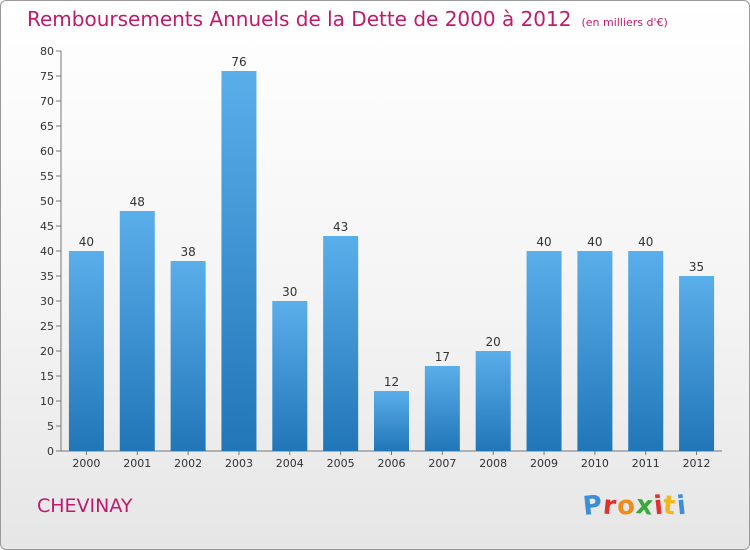  What do you see at coordinates (188, 356) in the screenshot?
I see `bar-2002` at bounding box center [188, 356].